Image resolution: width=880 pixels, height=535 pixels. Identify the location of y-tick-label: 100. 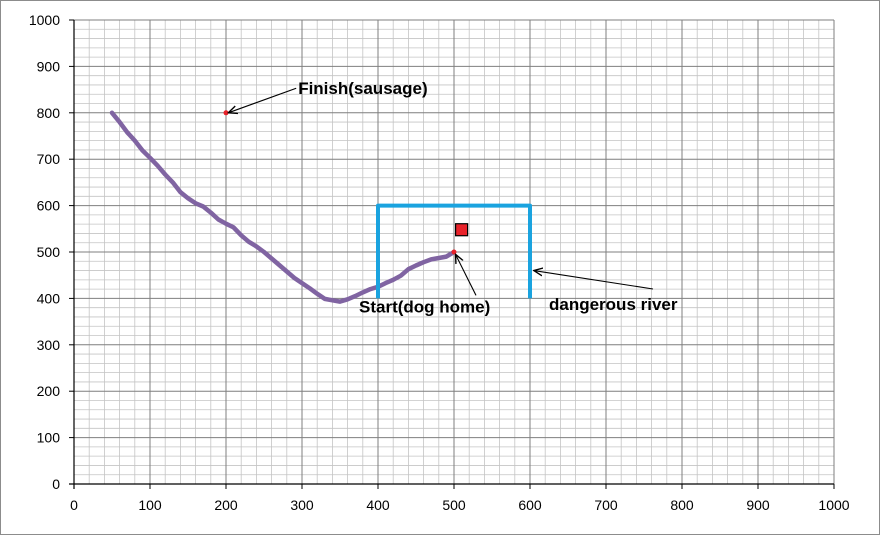
(49, 438).